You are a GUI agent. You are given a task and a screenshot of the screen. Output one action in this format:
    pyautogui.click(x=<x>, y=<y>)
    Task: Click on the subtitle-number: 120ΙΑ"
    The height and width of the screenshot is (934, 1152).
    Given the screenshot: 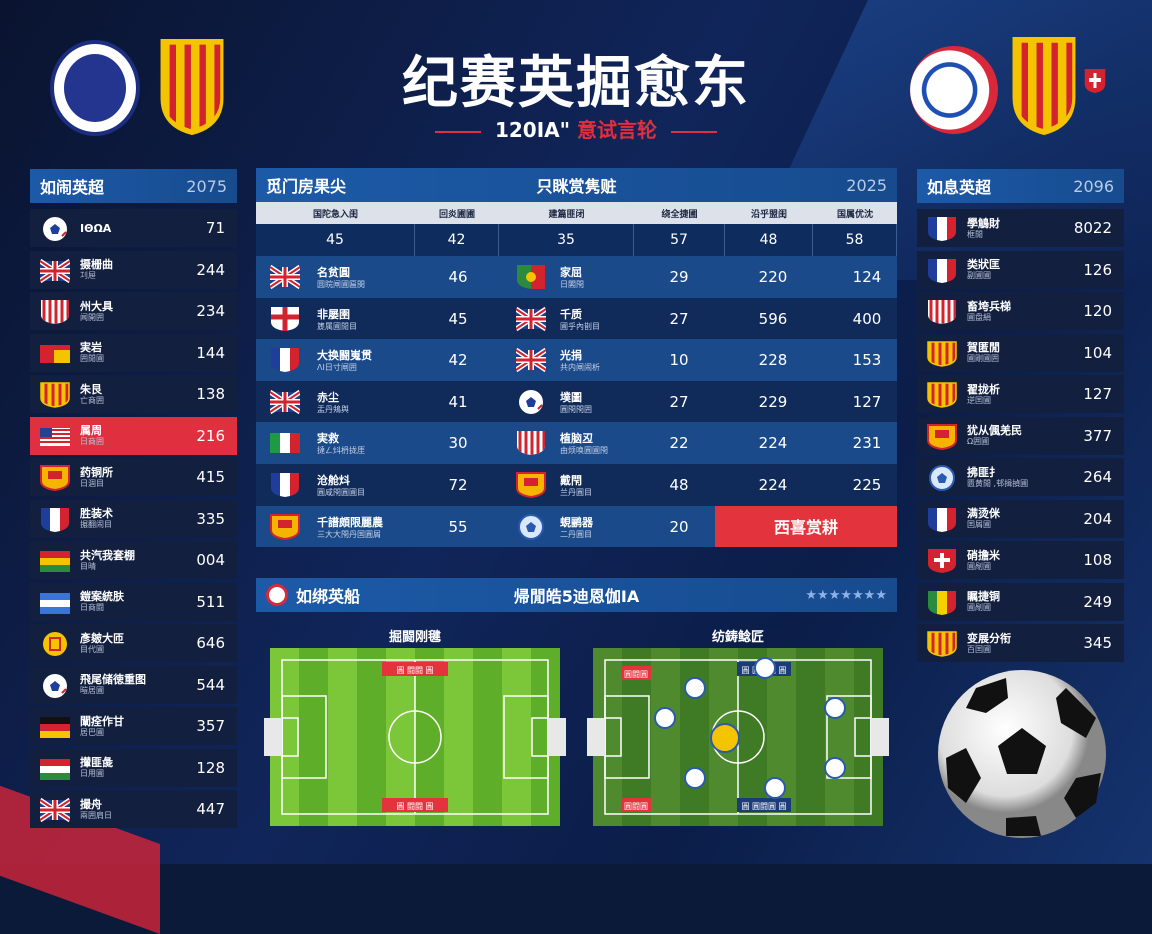 What is the action you would take?
    pyautogui.click(x=532, y=130)
    